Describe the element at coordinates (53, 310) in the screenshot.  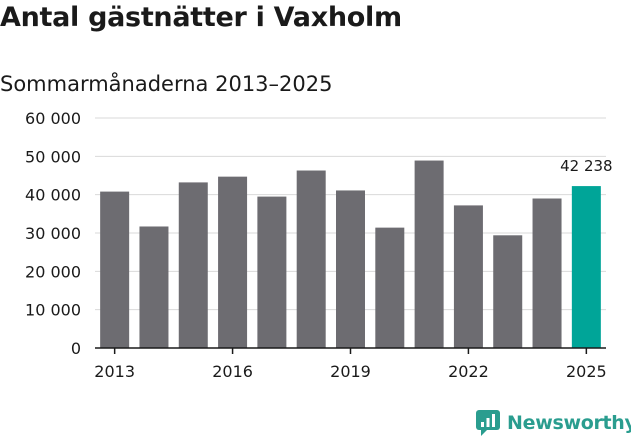
I see `y-tick-label: 10 000` at that location.